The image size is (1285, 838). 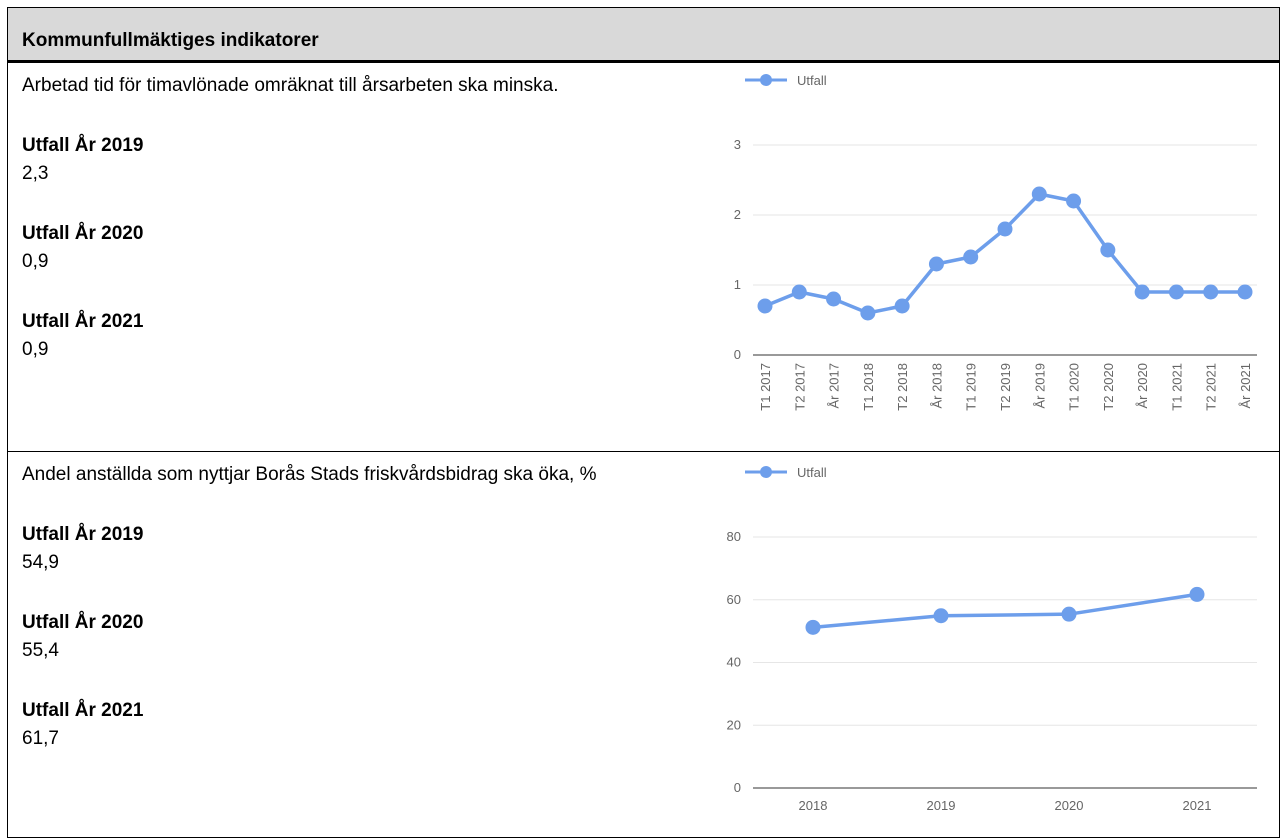 What do you see at coordinates (1197, 805) in the screenshot?
I see `x-tick-label: 2021` at bounding box center [1197, 805].